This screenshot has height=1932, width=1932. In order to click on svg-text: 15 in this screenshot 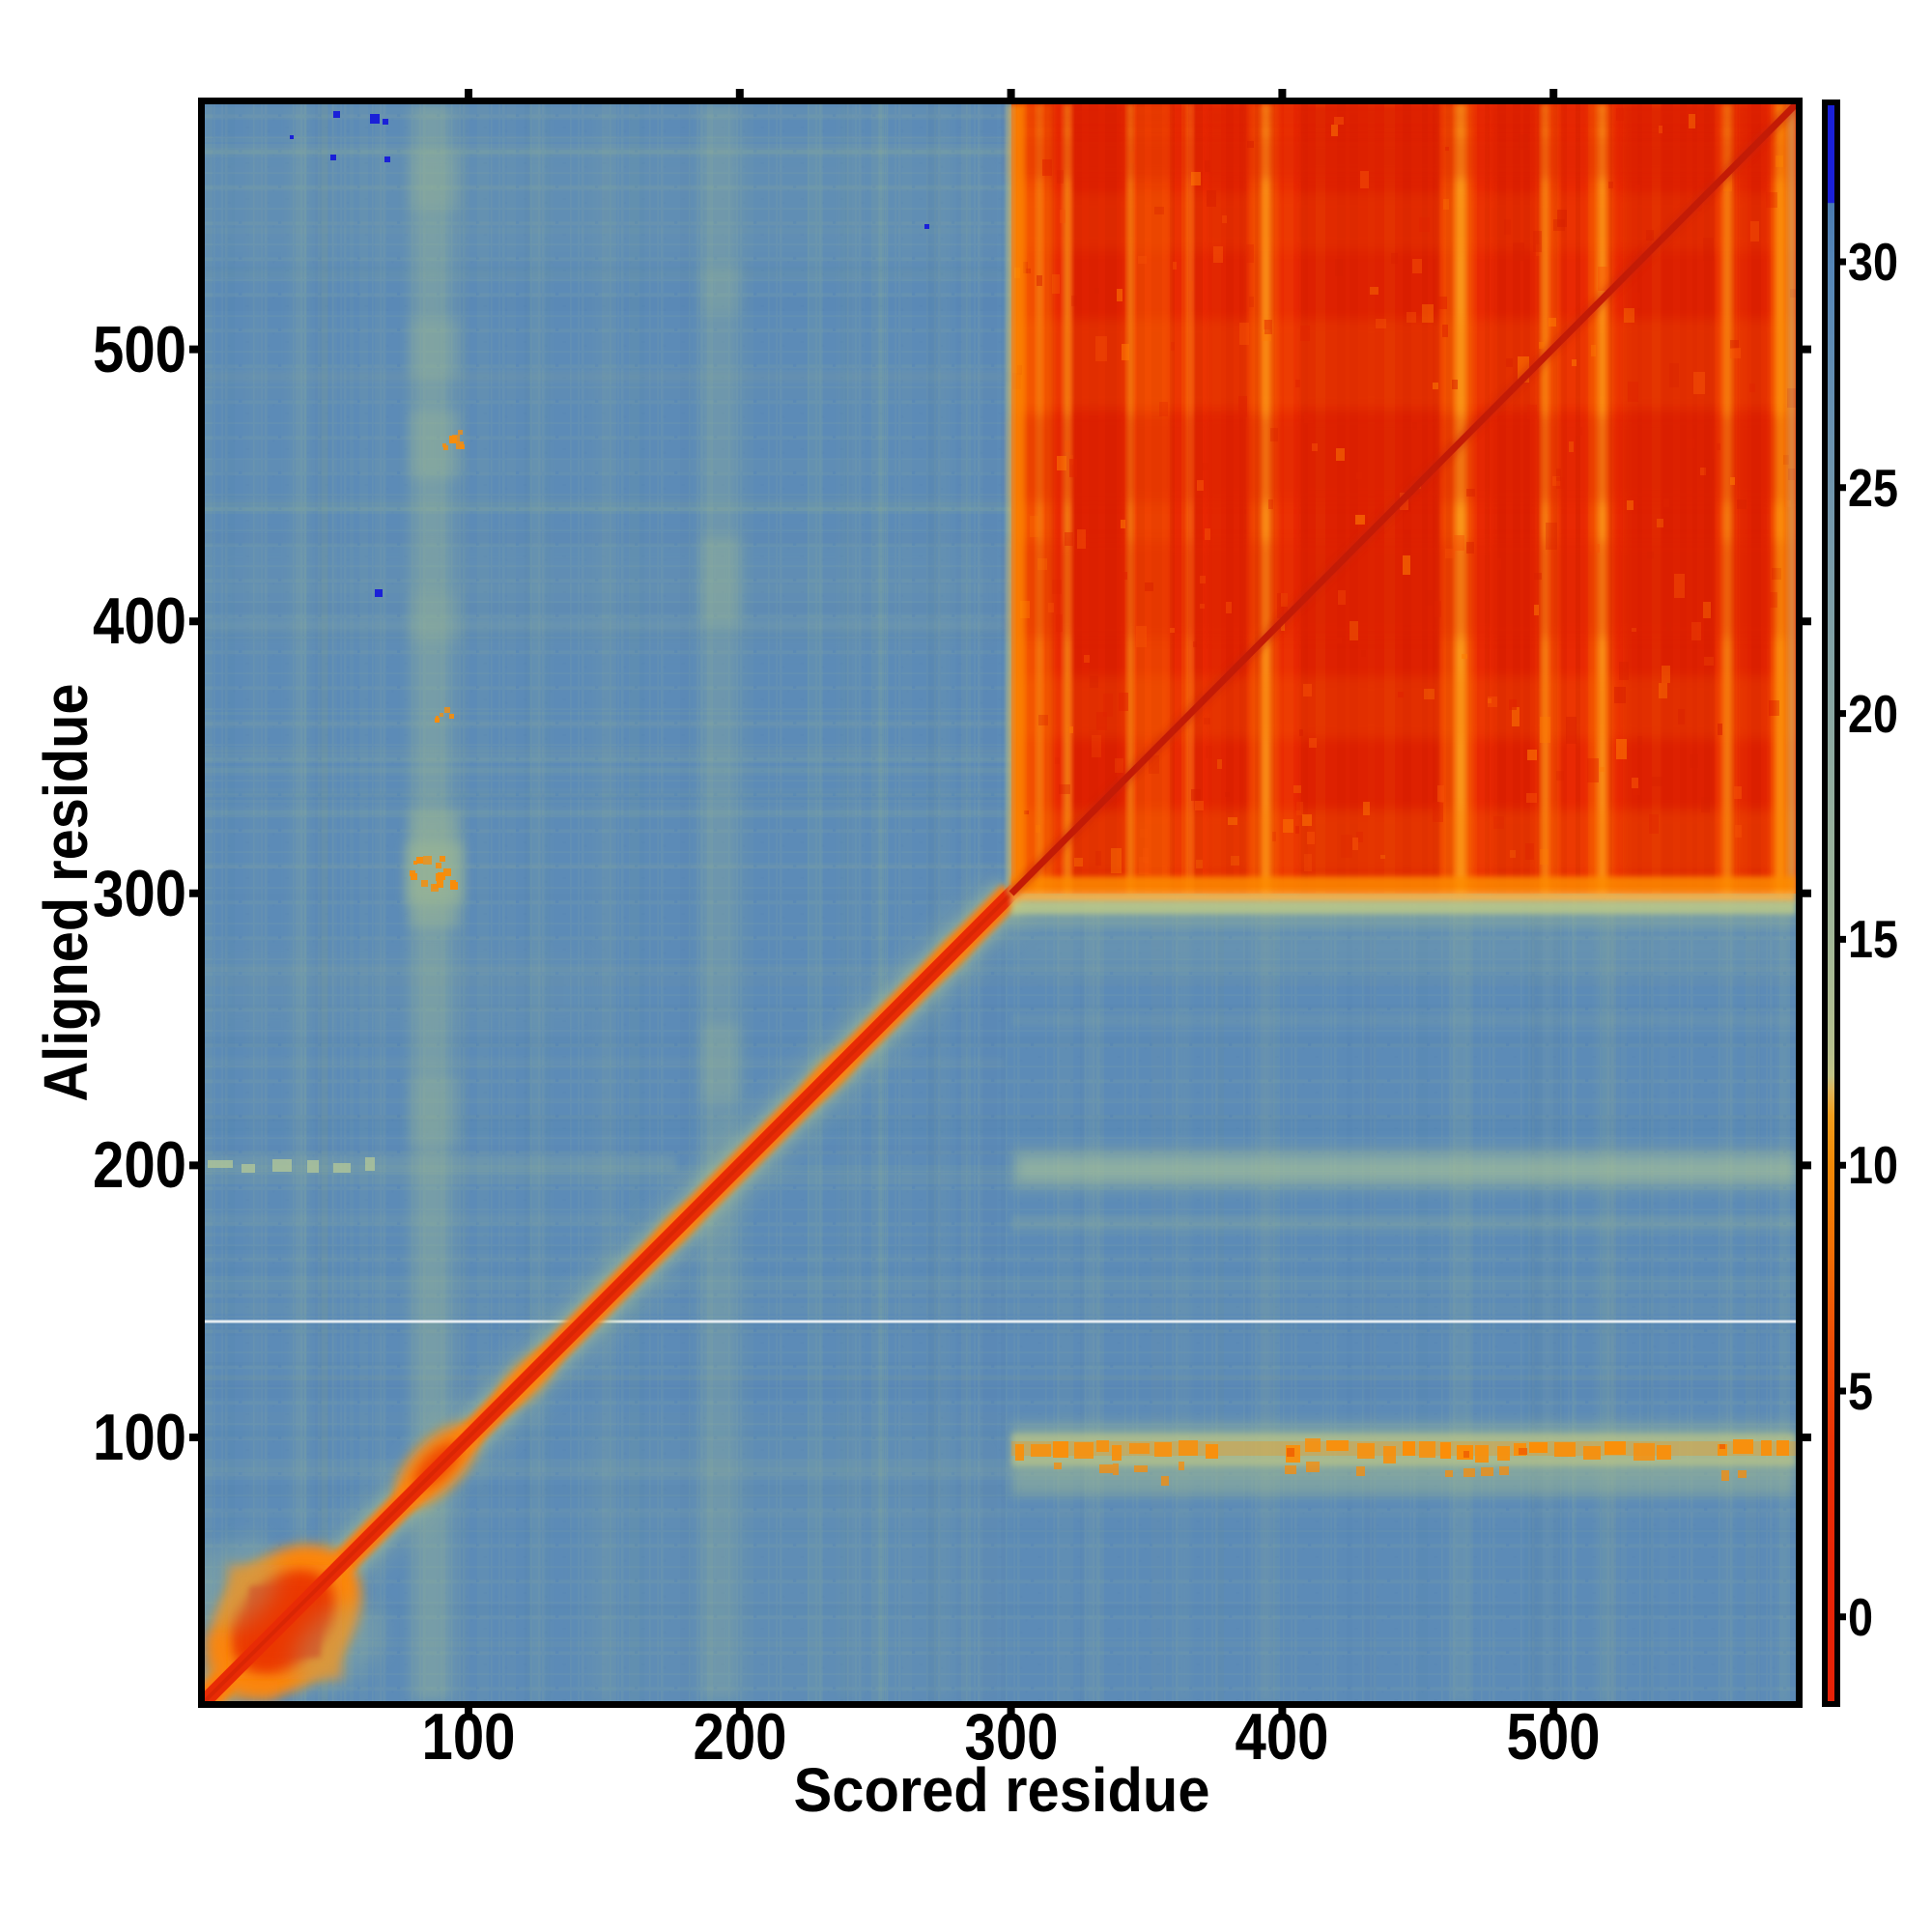, I will do `click(1873, 939)`.